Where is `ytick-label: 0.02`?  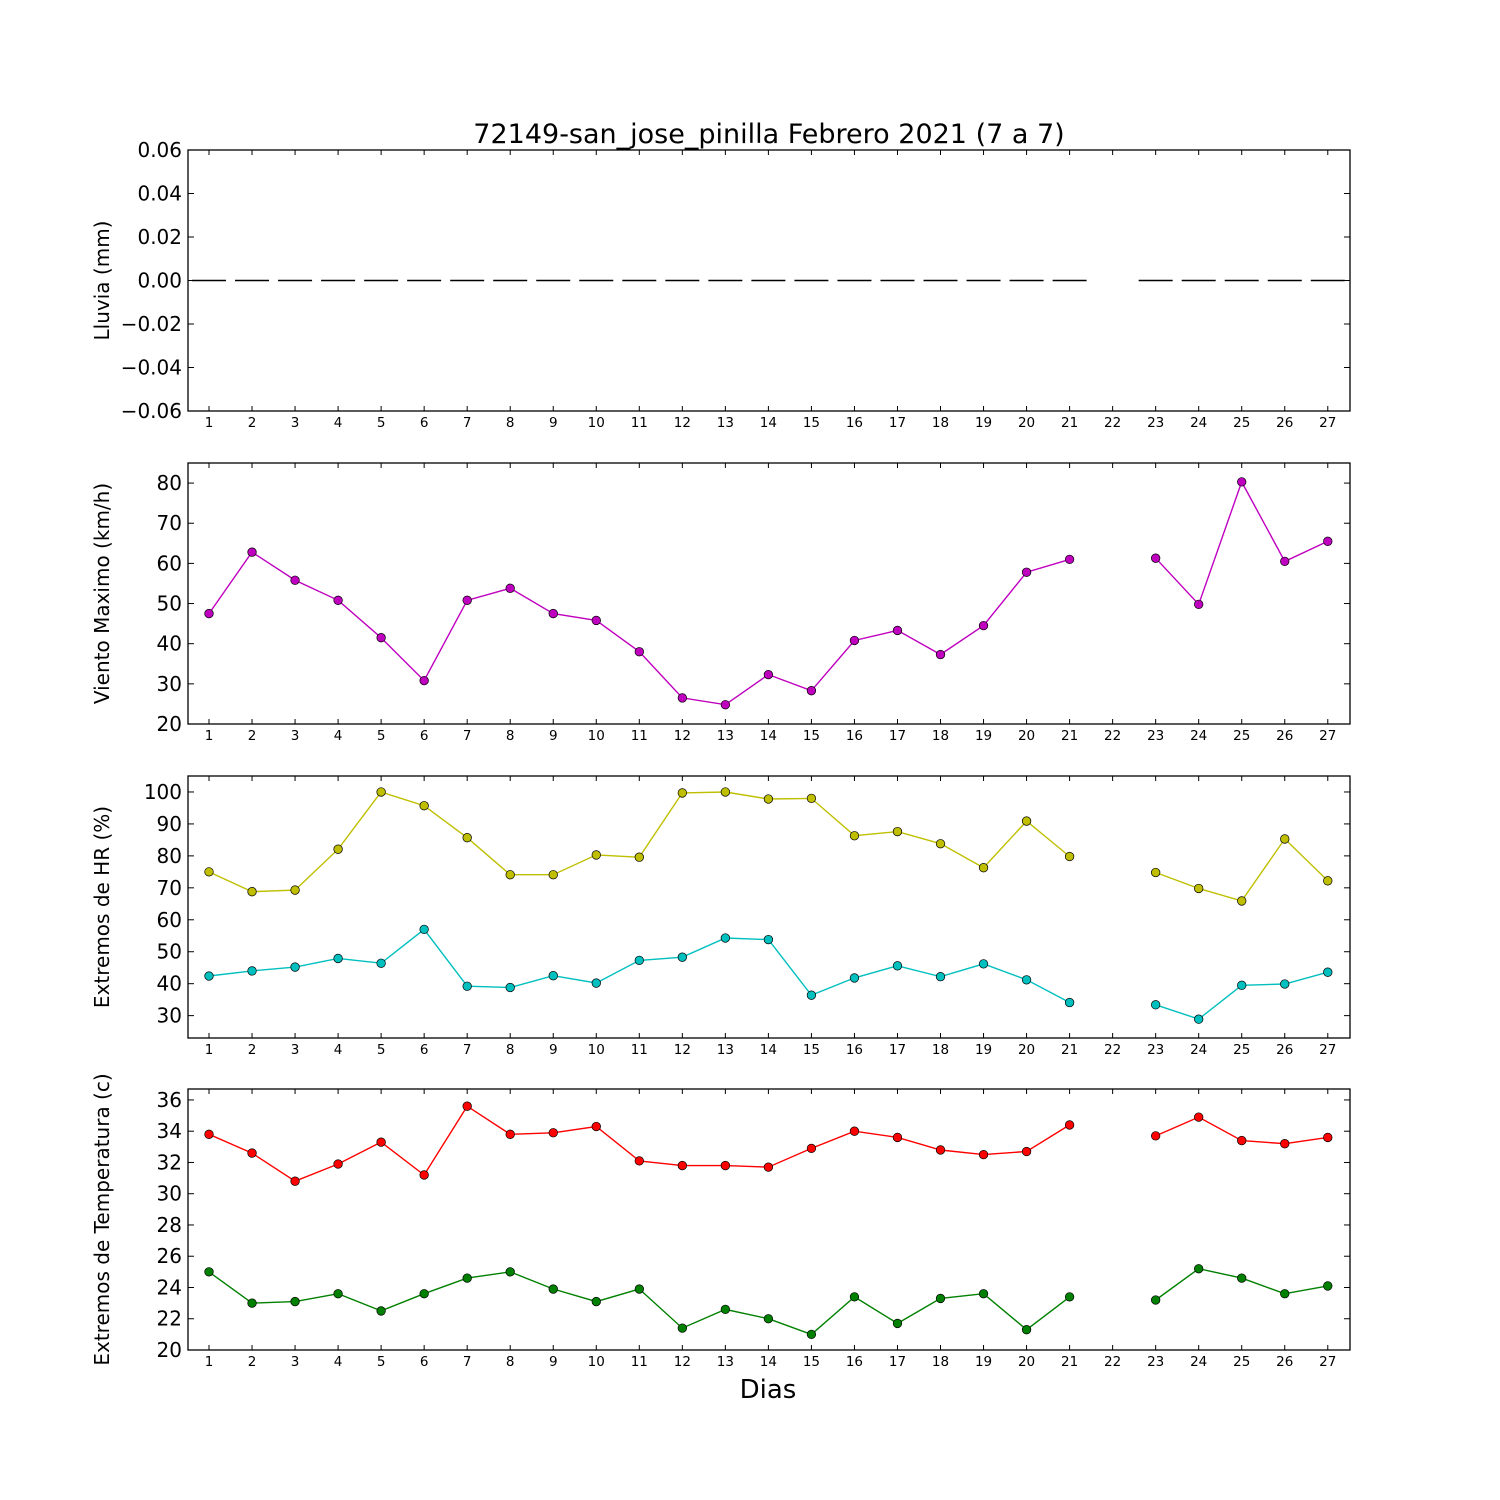 ytick-label: 0.02 is located at coordinates (159, 237).